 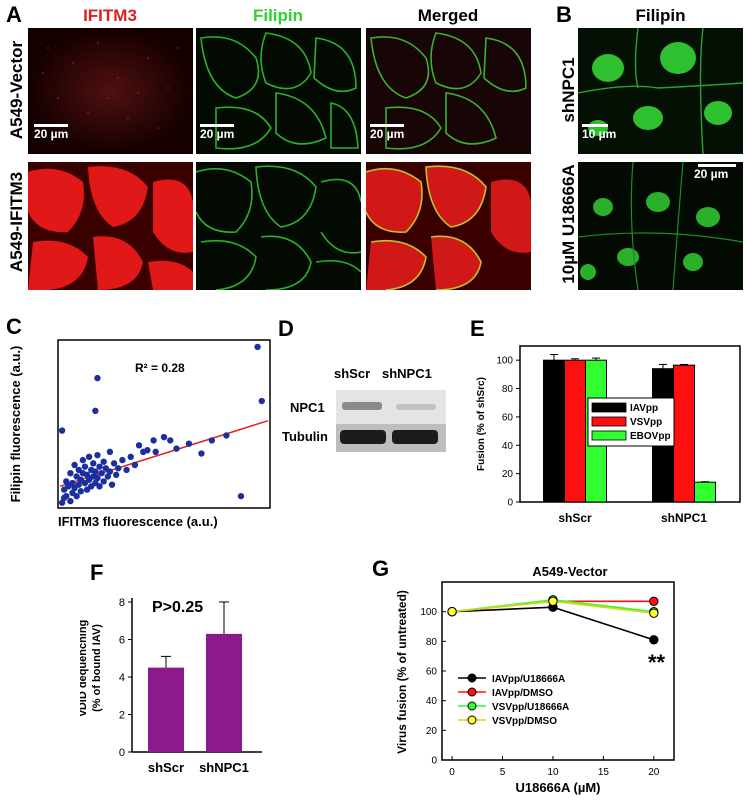 What do you see at coordinates (307, 407) in the screenshot?
I see `band-label-npc1: NPC1` at bounding box center [307, 407].